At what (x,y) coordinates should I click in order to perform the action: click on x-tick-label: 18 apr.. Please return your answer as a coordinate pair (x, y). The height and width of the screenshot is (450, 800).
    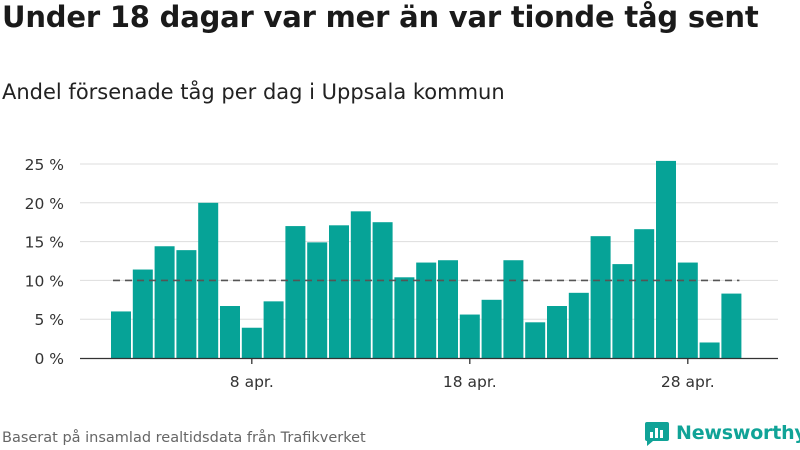
    Looking at the image, I should click on (470, 382).